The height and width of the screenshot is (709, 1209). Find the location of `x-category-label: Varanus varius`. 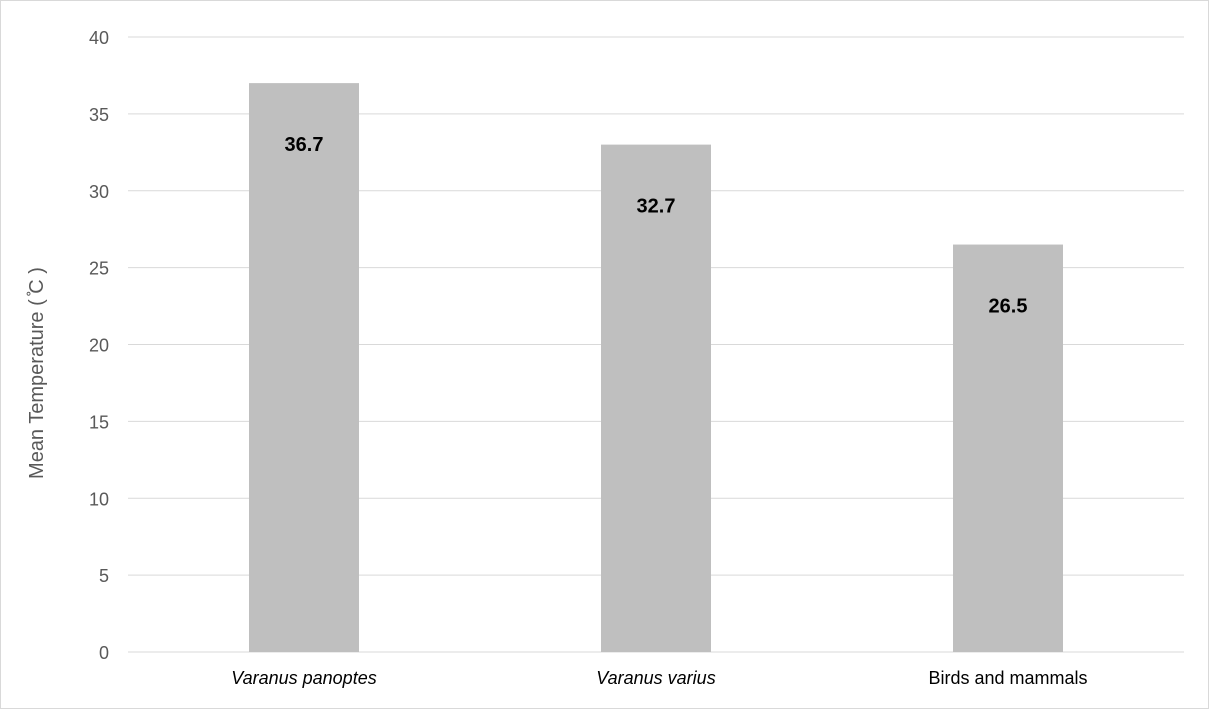

x-category-label: Varanus varius is located at coordinates (655, 678).